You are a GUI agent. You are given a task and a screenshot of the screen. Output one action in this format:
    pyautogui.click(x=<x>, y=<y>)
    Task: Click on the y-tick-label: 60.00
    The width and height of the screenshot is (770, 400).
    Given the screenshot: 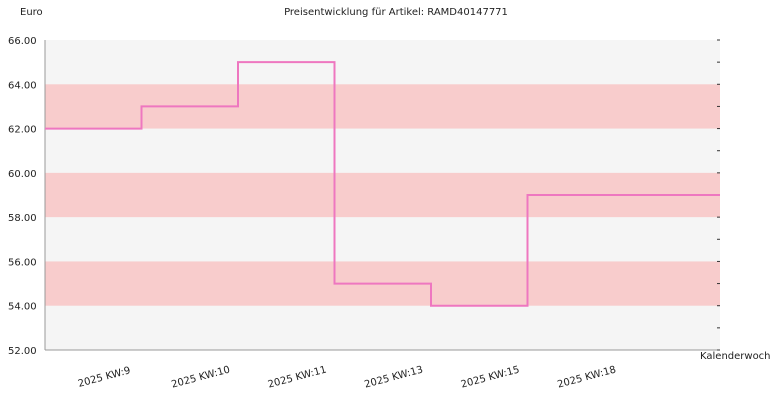 What is the action you would take?
    pyautogui.click(x=22, y=174)
    